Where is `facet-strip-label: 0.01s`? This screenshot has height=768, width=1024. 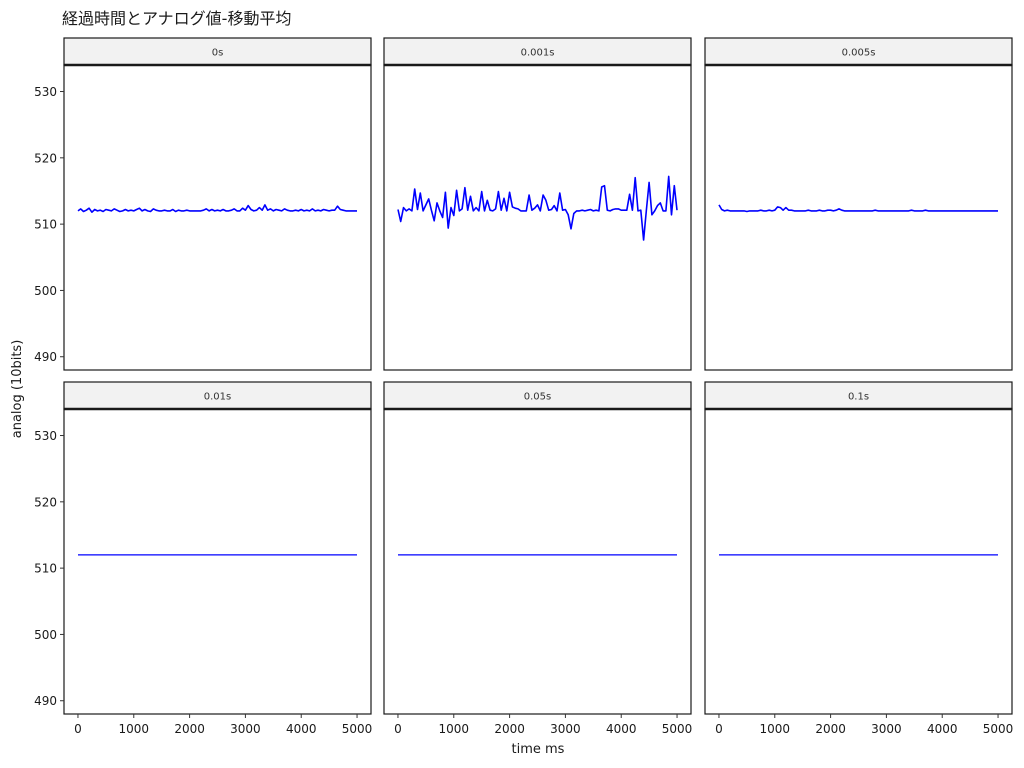 facet-strip-label: 0.01s is located at coordinates (217, 397).